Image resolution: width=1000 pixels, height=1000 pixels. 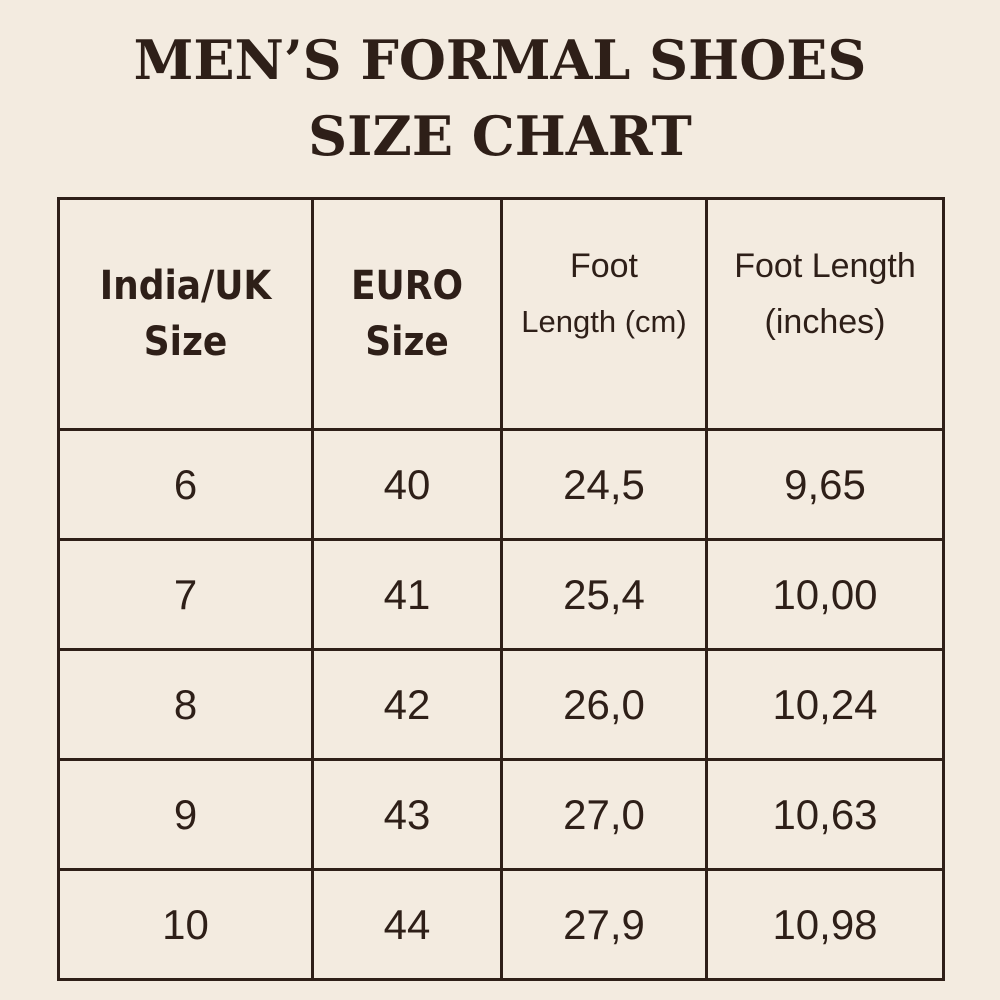 I want to click on cell-foot-length-inches: 10,98, so click(x=825, y=924).